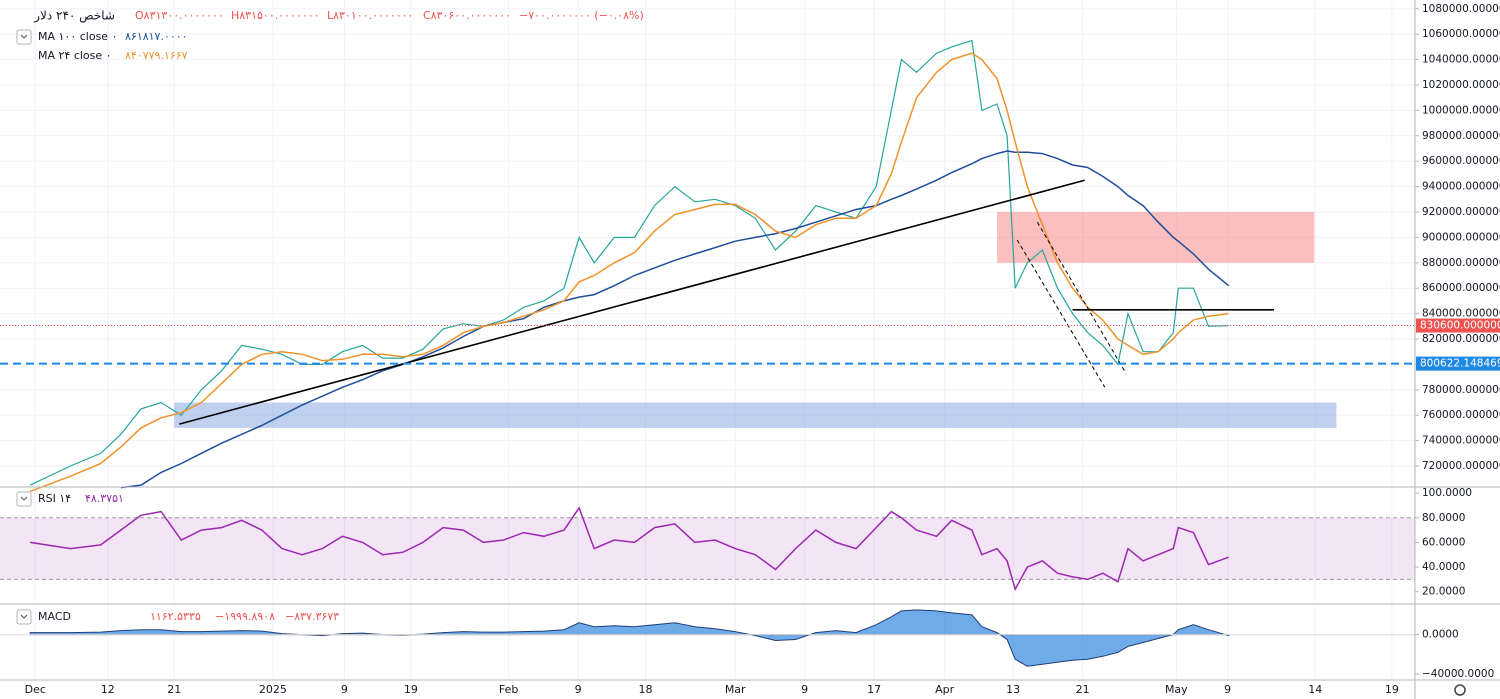 The width and height of the screenshot is (1500, 699). Describe the element at coordinates (581, 15) in the screenshot. I see `ohlc-value: −۷۰۰.۰۰۰۰۰۰۰ (−۰.۰۸%)` at that location.